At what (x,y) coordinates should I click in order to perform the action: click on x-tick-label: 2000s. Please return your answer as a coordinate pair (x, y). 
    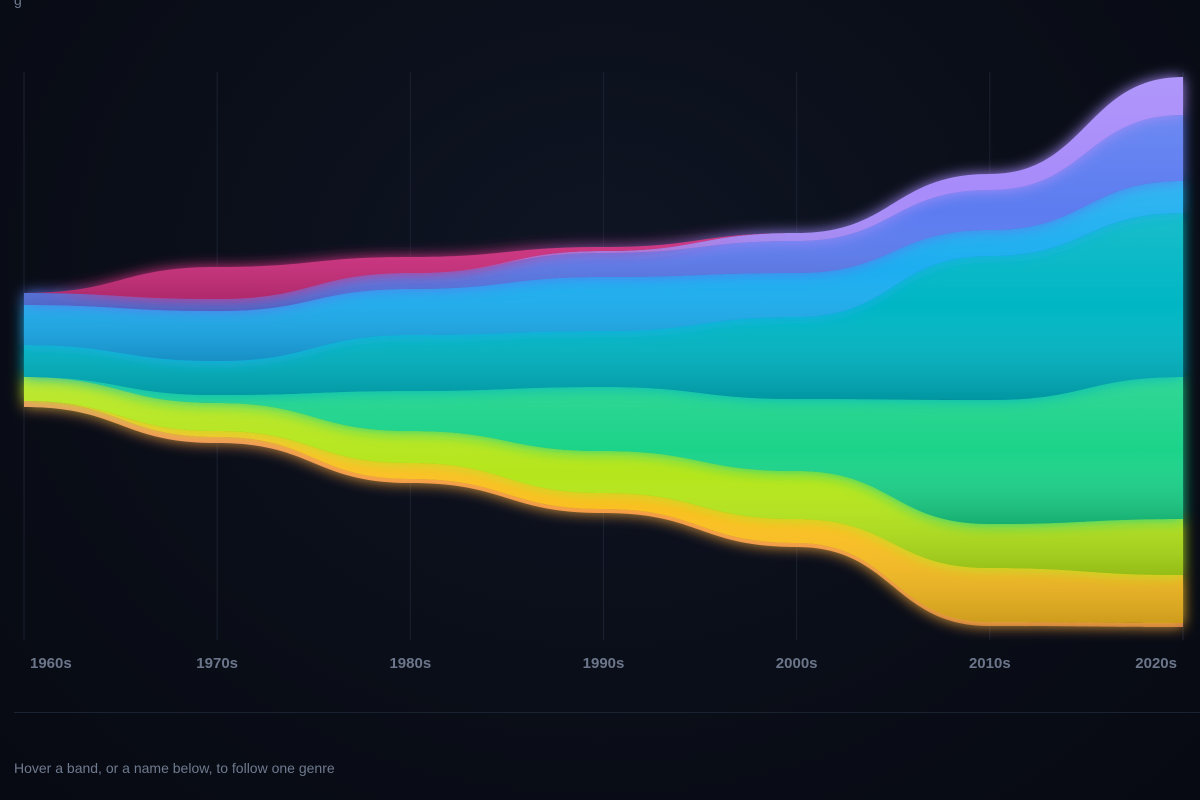
    Looking at the image, I should click on (797, 663).